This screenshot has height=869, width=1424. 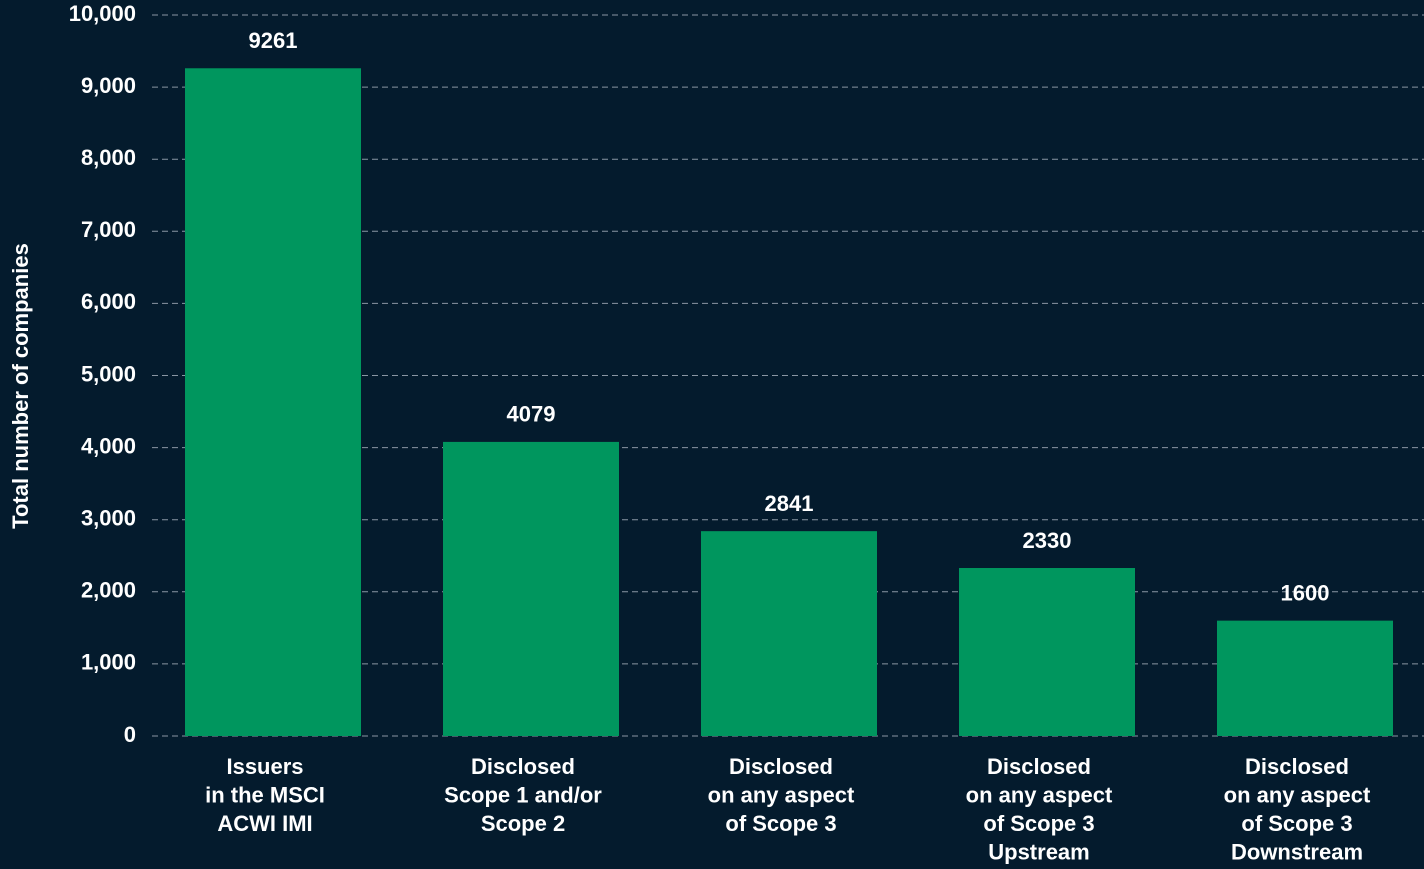 I want to click on x-tick-label: Scope 2, so click(x=523, y=823).